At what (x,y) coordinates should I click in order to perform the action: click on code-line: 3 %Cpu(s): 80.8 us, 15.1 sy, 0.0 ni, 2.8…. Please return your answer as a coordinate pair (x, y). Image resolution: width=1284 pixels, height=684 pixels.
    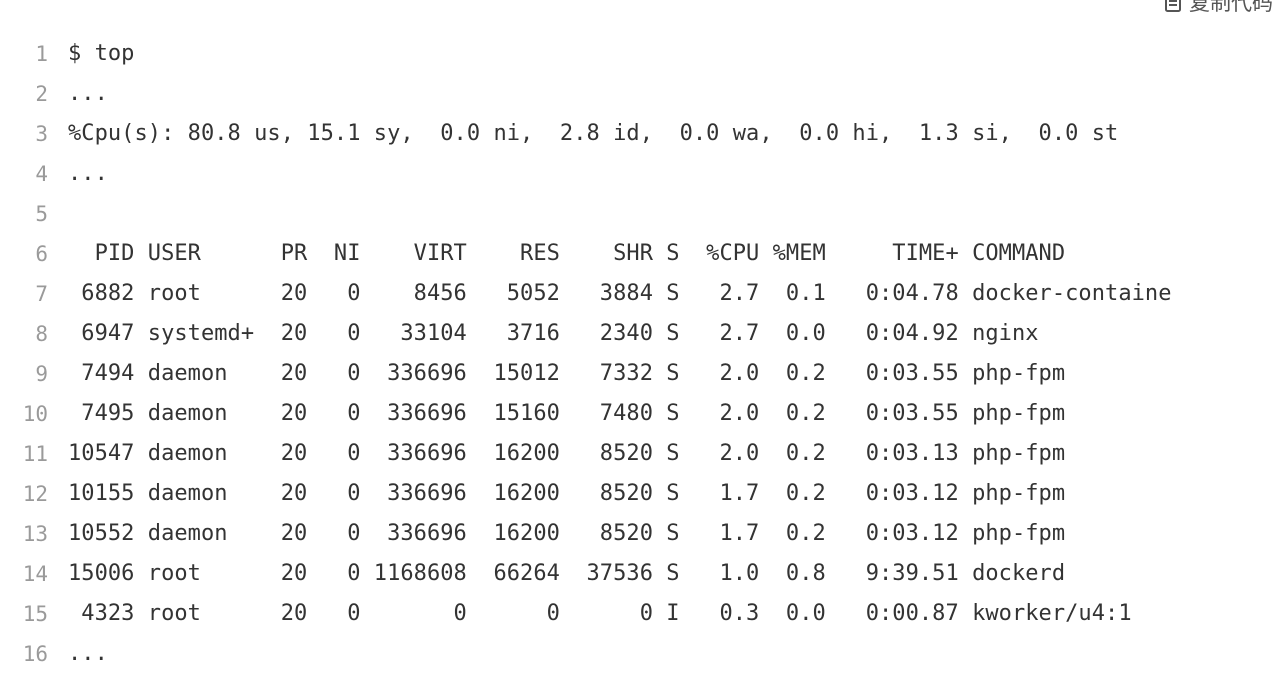
    Looking at the image, I should click on (642, 134).